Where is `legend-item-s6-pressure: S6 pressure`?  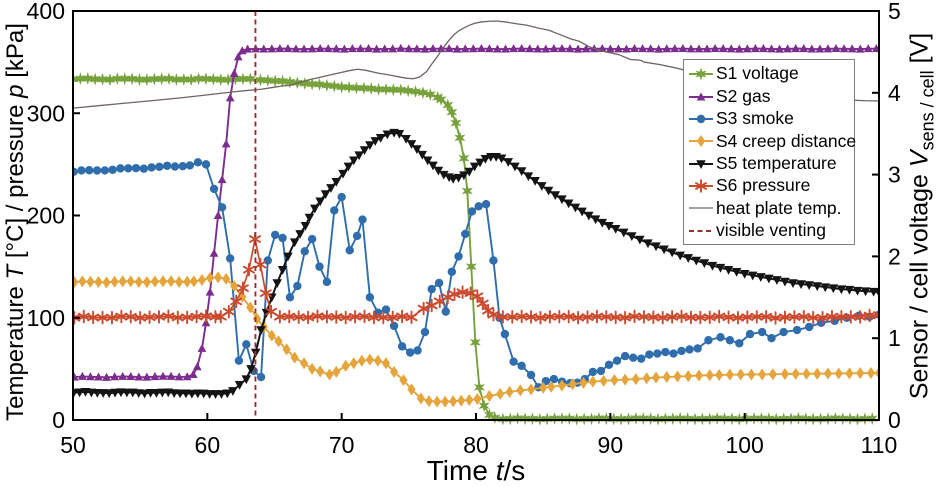 legend-item-s6-pressure: S6 pressure is located at coordinates (769, 186).